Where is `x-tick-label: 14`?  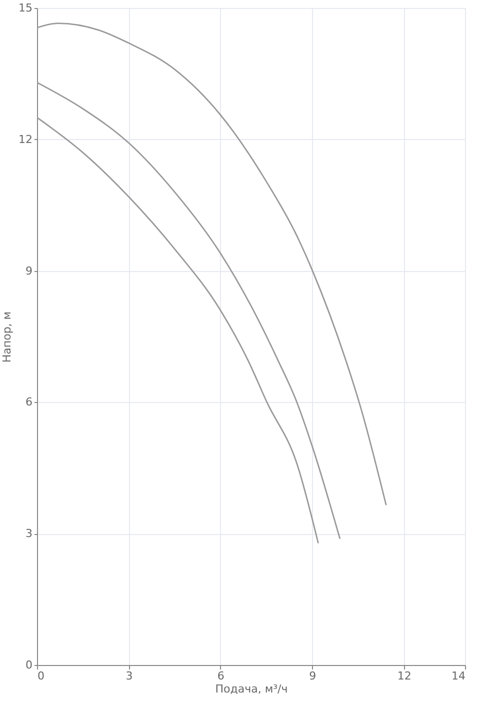 x-tick-label: 14 is located at coordinates (459, 676).